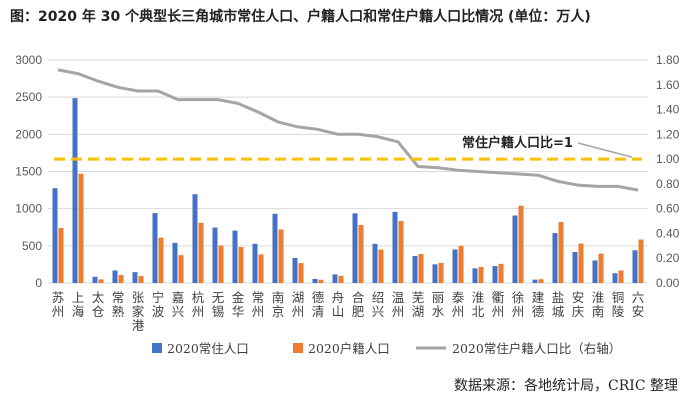 This screenshot has height=405, width=700. Describe the element at coordinates (668, 209) in the screenshot. I see `right-tick-label: 0.60` at that location.